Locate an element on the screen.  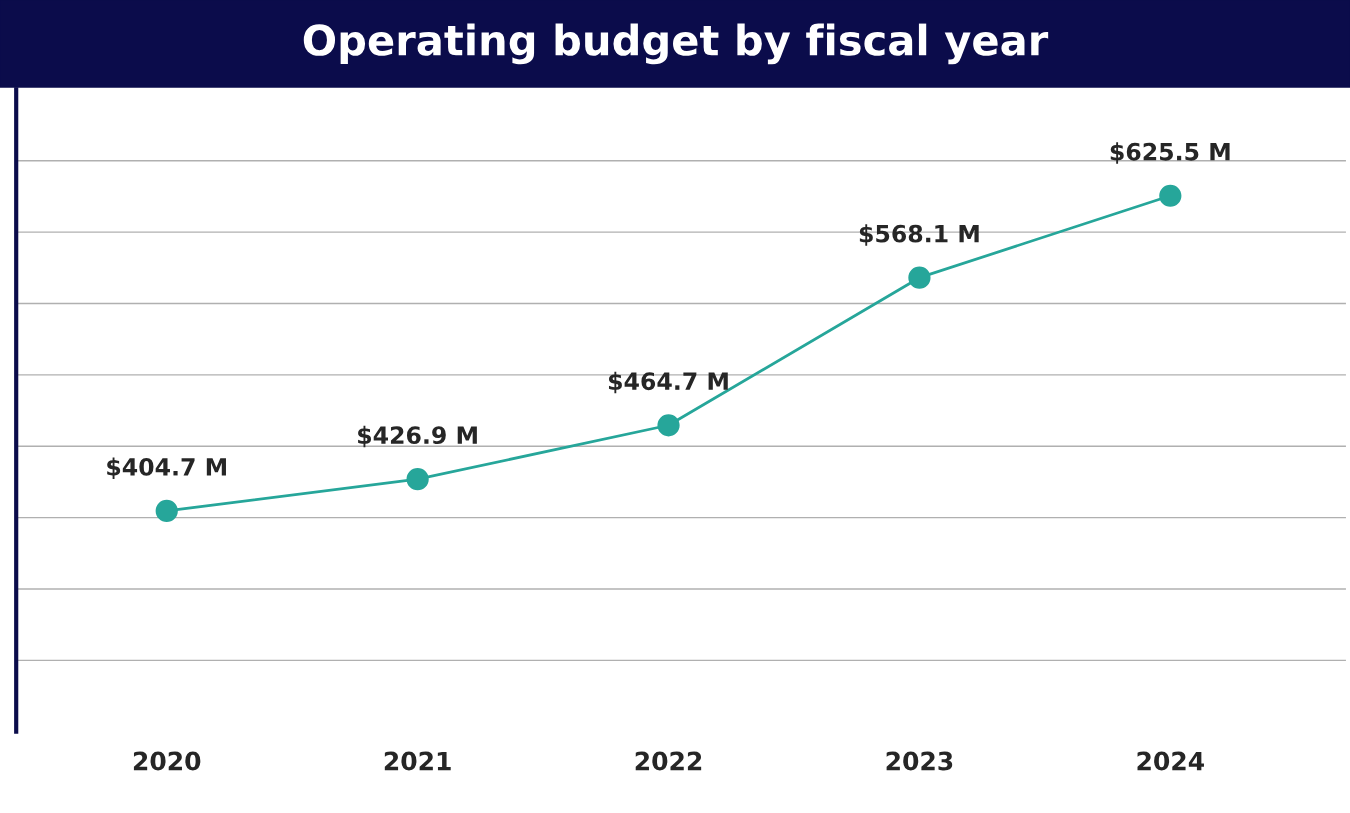
data-label: $464.7 M is located at coordinates (668, 382).